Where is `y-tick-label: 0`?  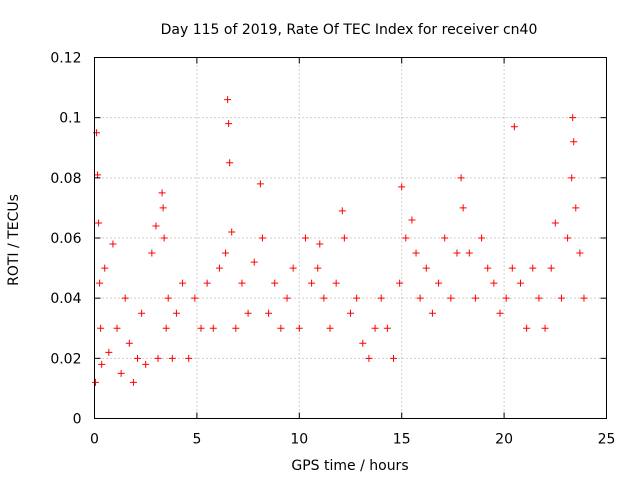 y-tick-label: 0 is located at coordinates (77, 420).